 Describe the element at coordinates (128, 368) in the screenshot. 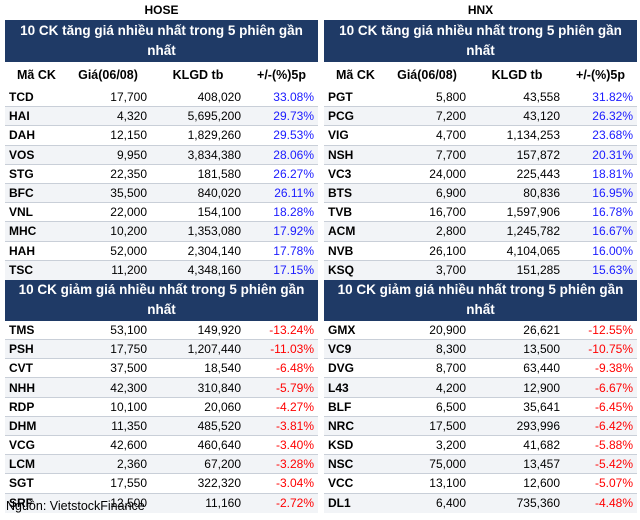

I see `price-cell: 37,500` at that location.